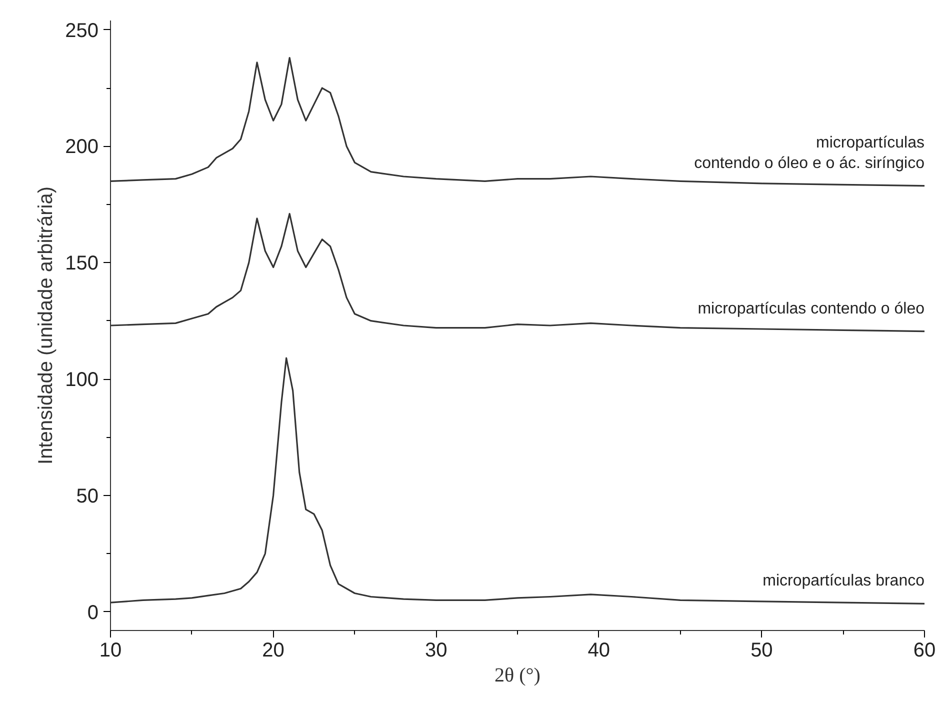 Image resolution: width=944 pixels, height=720 pixels. What do you see at coordinates (110, 651) in the screenshot?
I see `x-tick-label: 10` at bounding box center [110, 651].